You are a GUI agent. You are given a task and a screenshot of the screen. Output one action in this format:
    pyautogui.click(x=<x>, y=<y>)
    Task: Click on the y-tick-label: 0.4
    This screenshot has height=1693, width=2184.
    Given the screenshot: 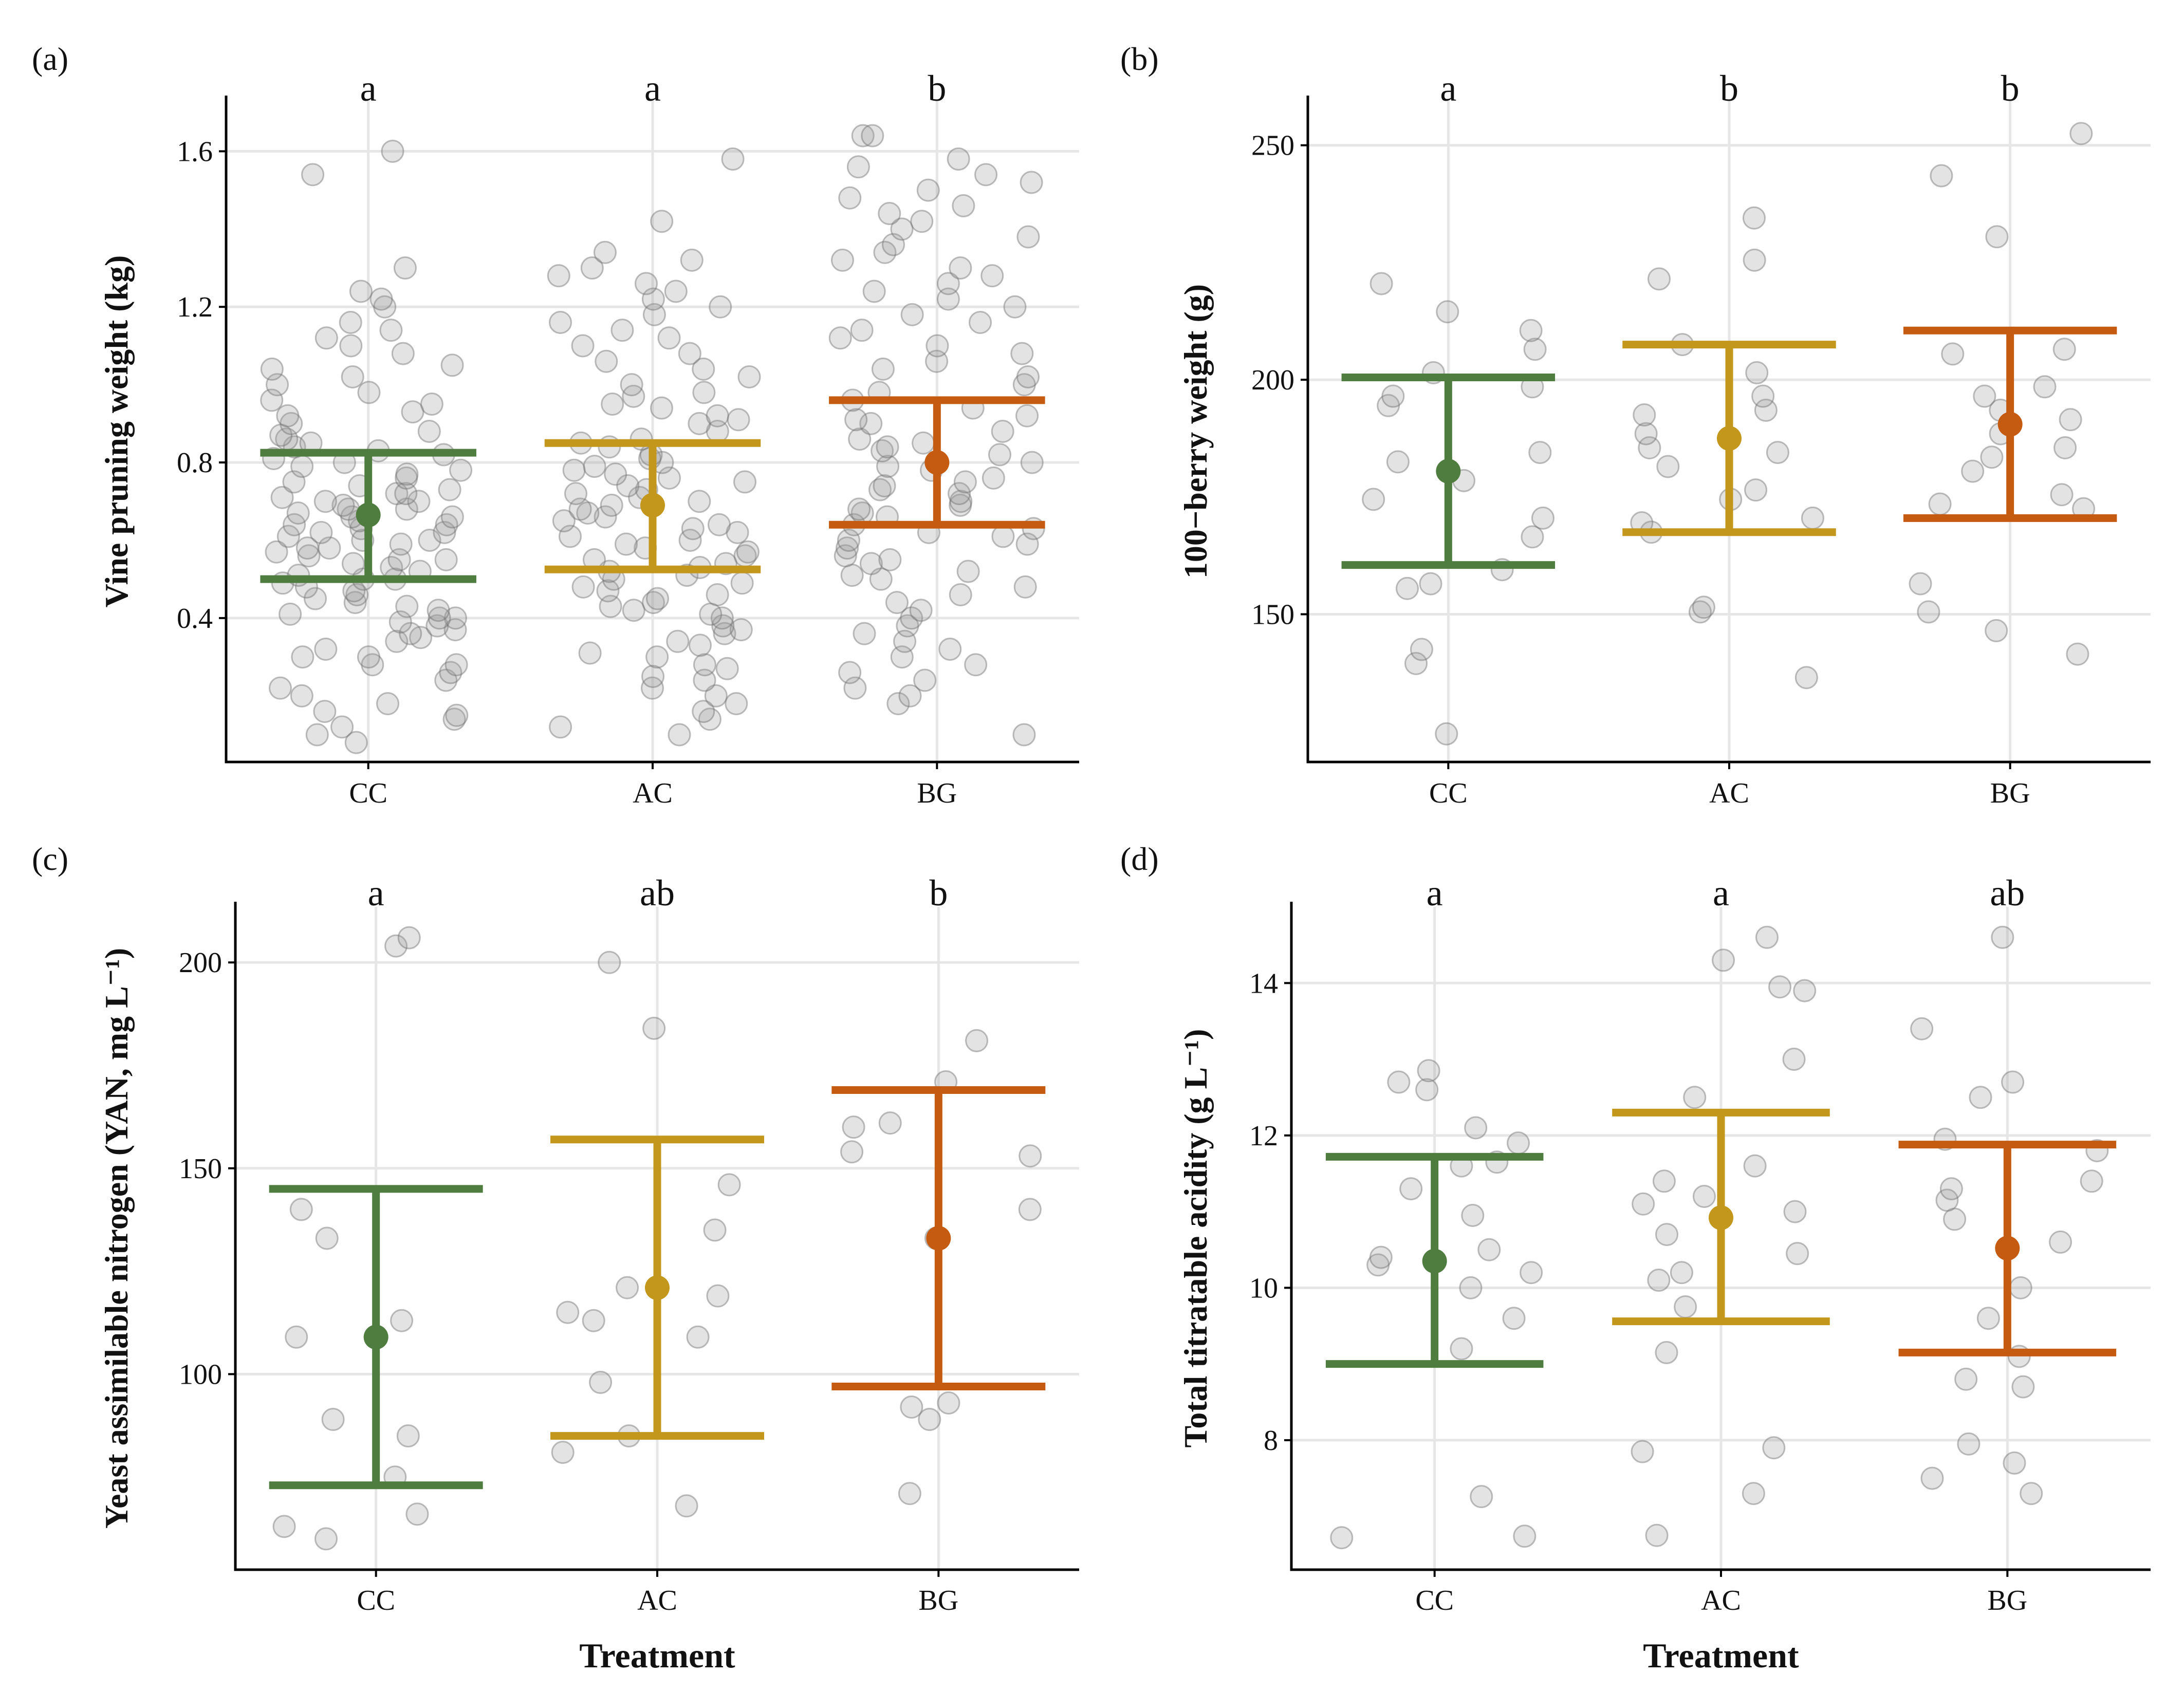 What is the action you would take?
    pyautogui.click(x=195, y=619)
    